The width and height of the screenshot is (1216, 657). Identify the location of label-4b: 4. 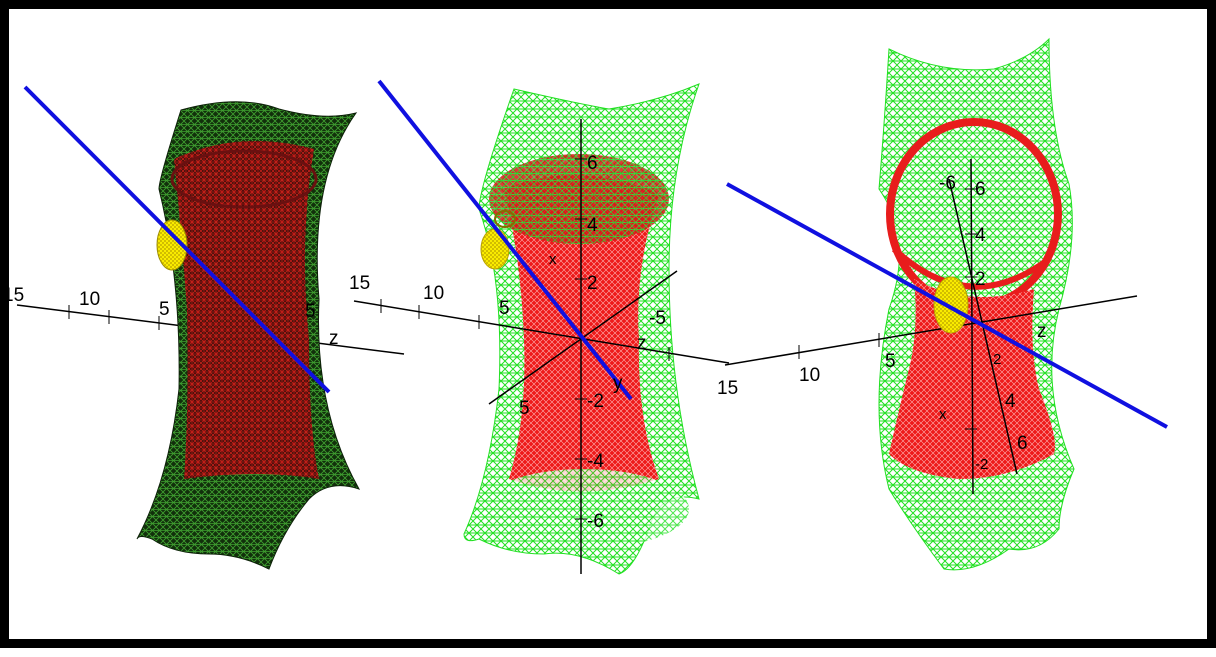
(1010, 401).